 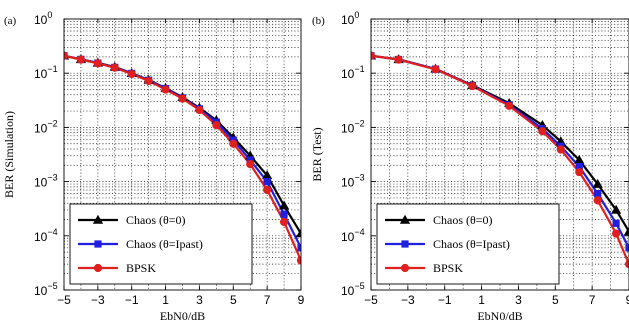 I want to click on panel-label: (b), so click(x=318, y=21).